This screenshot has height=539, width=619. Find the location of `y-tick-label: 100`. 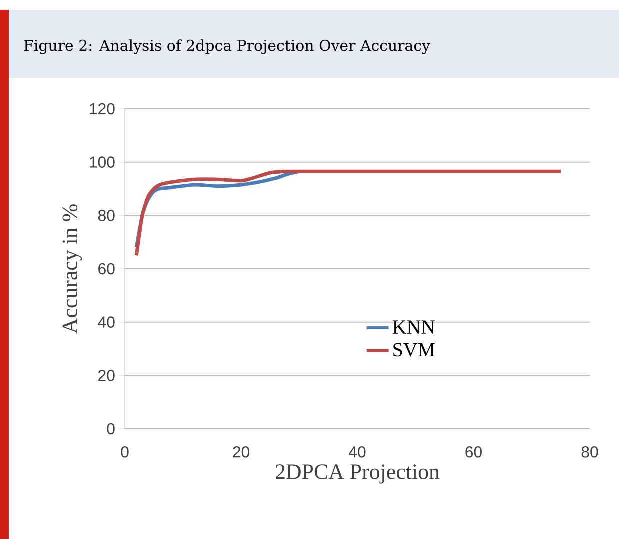

y-tick-label: 100 is located at coordinates (102, 162).